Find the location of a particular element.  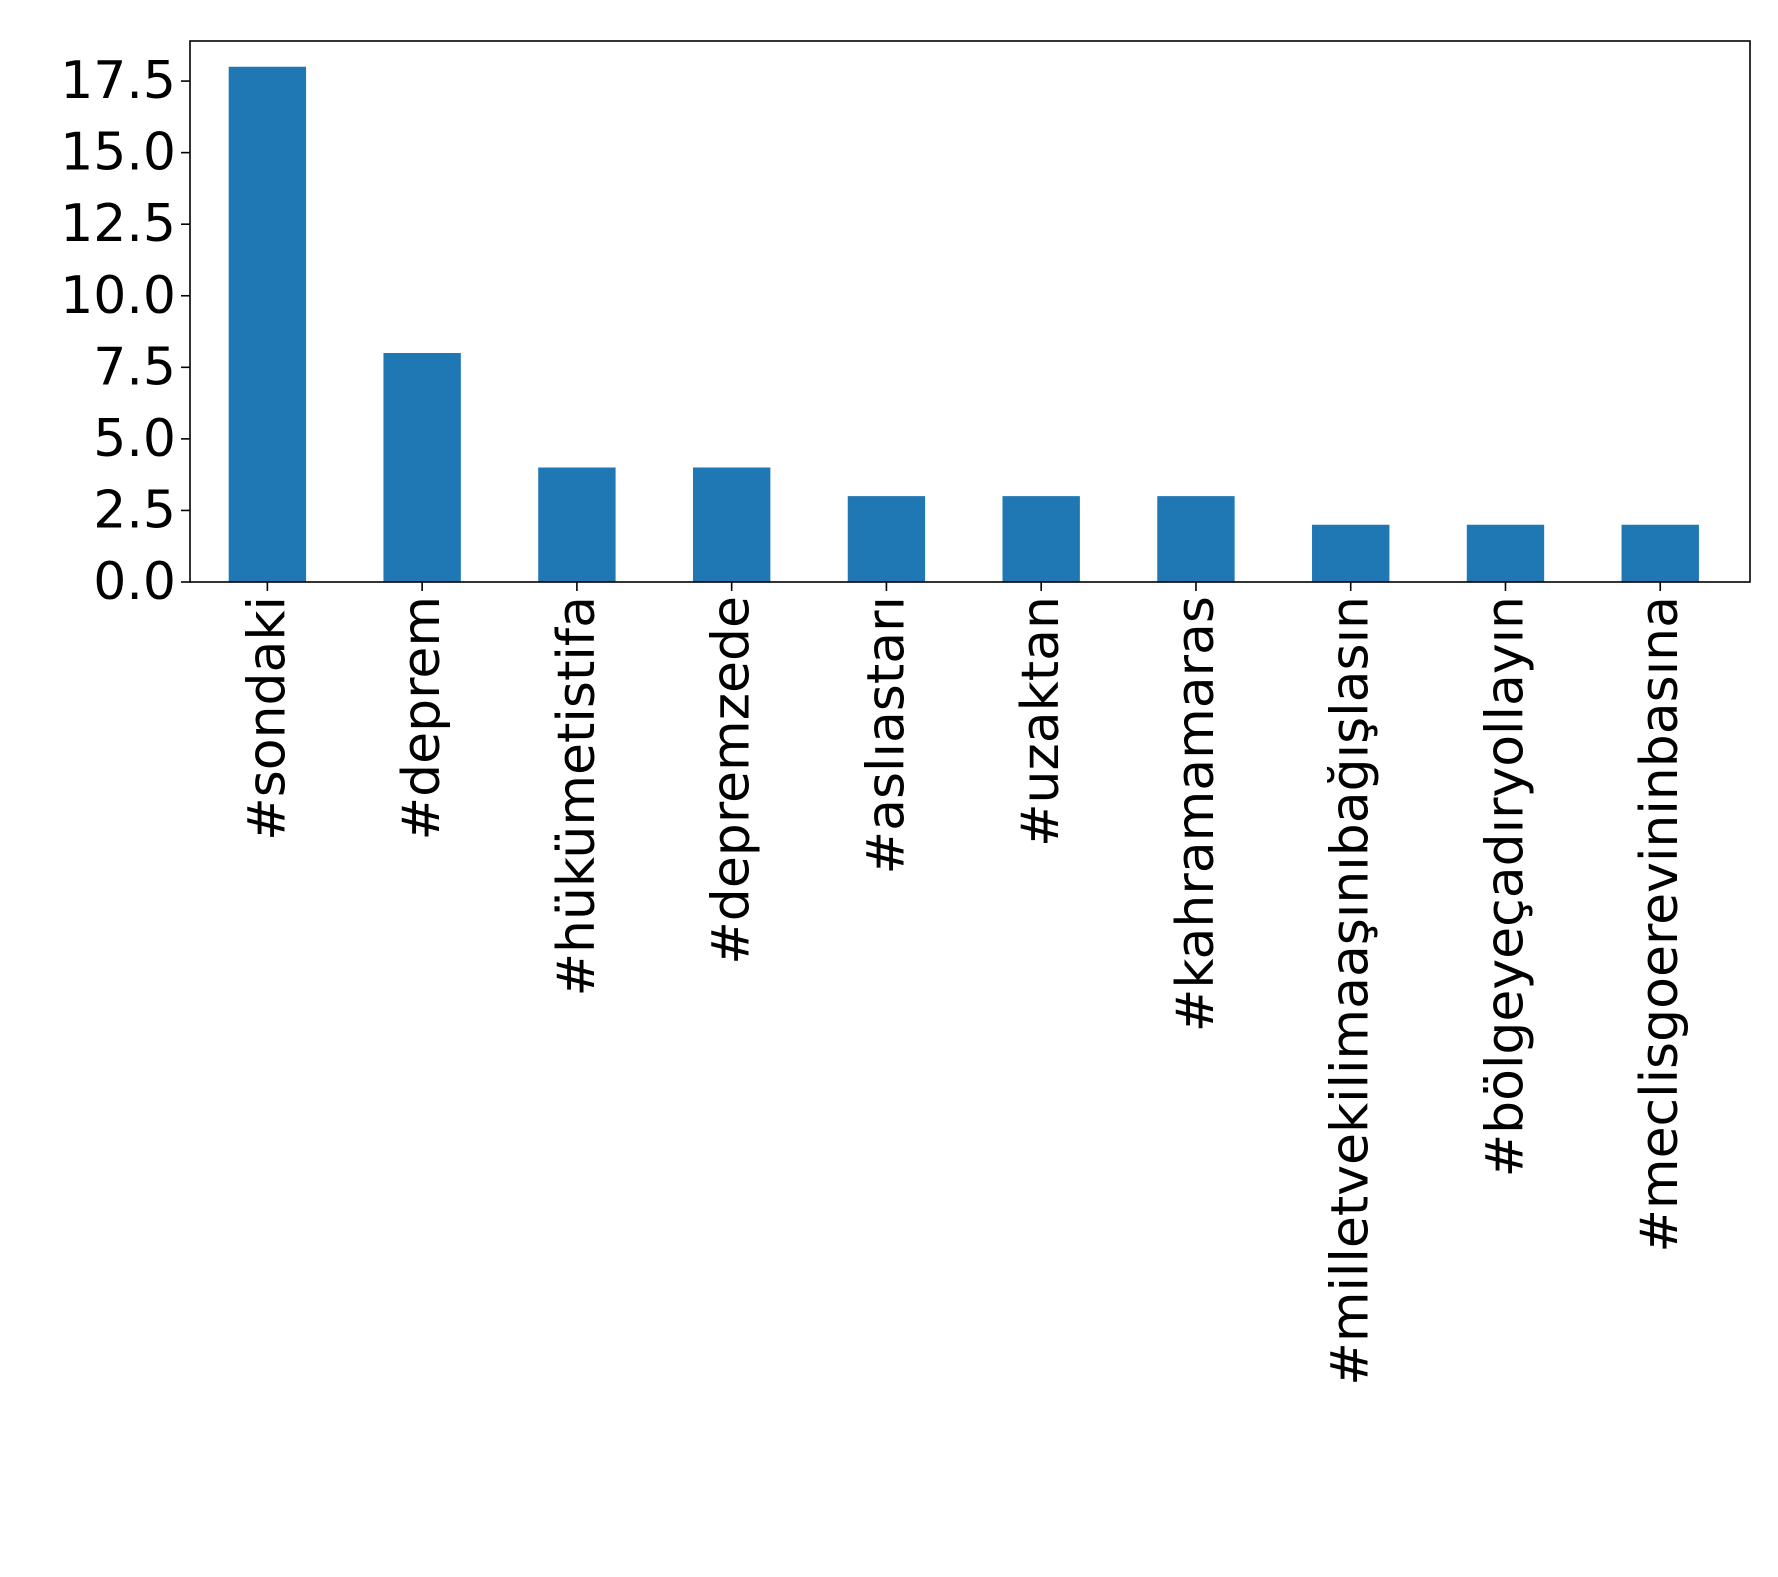

y-tick-label-2: 5.0 is located at coordinates (134, 439).